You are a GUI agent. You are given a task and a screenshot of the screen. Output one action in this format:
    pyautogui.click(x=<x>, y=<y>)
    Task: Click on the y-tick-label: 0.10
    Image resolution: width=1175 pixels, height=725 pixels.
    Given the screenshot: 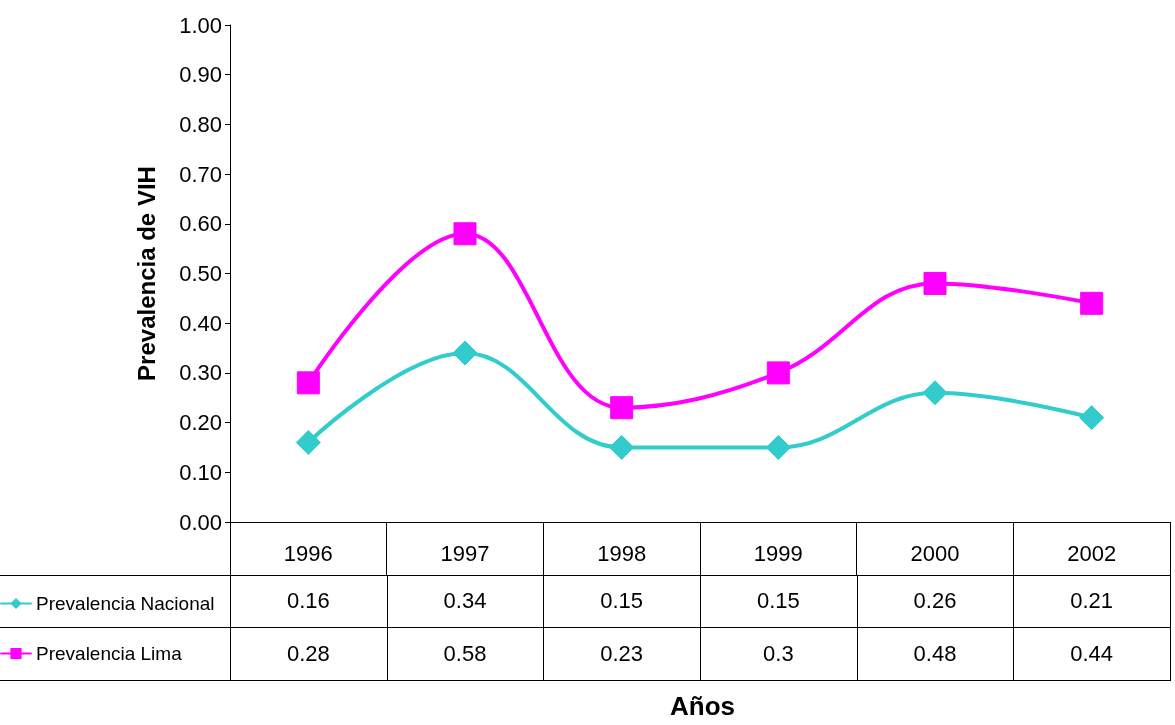 What is the action you would take?
    pyautogui.click(x=200, y=472)
    